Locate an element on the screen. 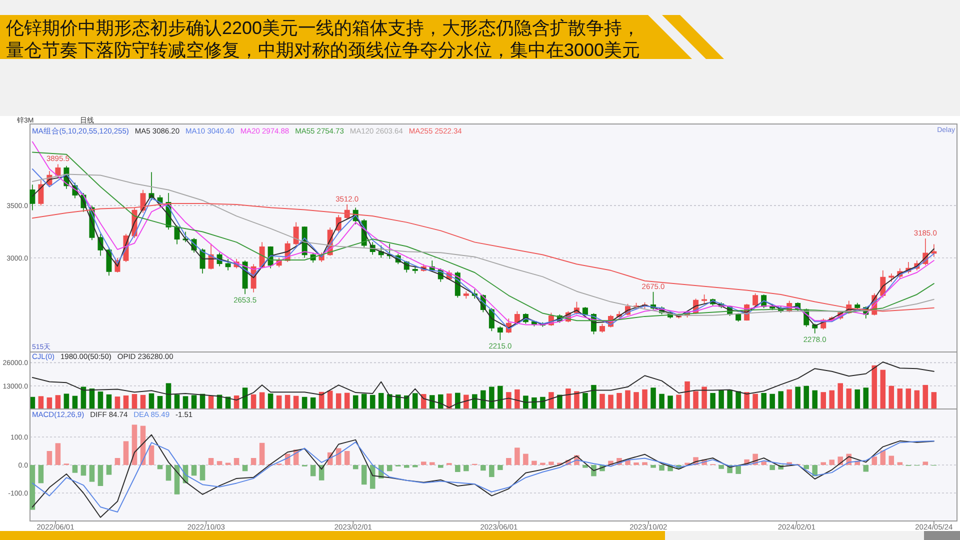 This screenshot has height=540, width=960. chart-title: 伦锌期价中期形态初步确认2200美元一线的箱体支持，大形态仍隐含扩散争持， is located at coordinates (323, 28).